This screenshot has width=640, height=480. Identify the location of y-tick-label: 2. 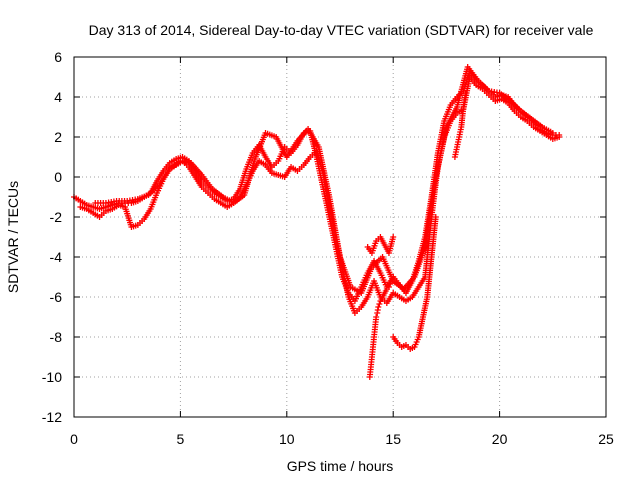
(58, 137).